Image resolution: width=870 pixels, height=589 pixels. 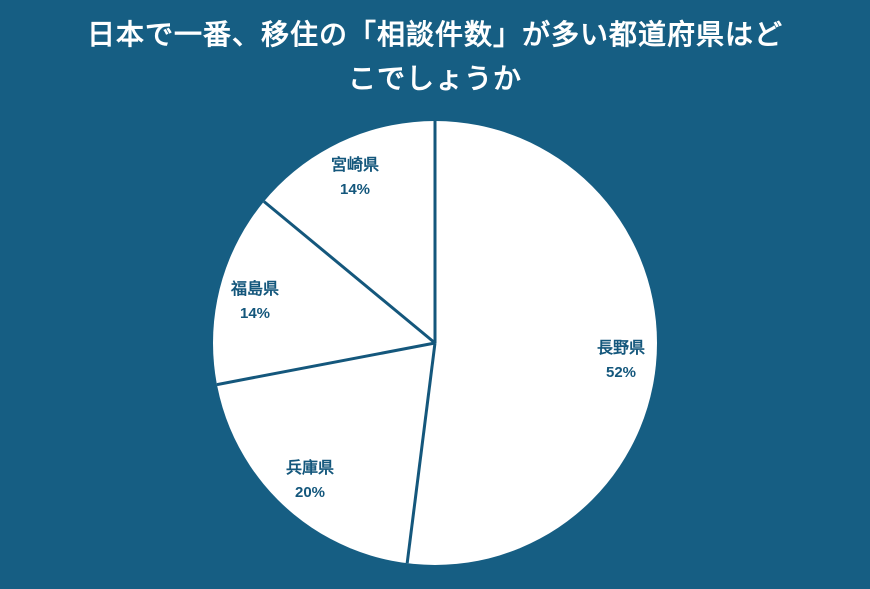 I want to click on pie-label-miyazaki: 宮崎県 14%, so click(x=355, y=178).